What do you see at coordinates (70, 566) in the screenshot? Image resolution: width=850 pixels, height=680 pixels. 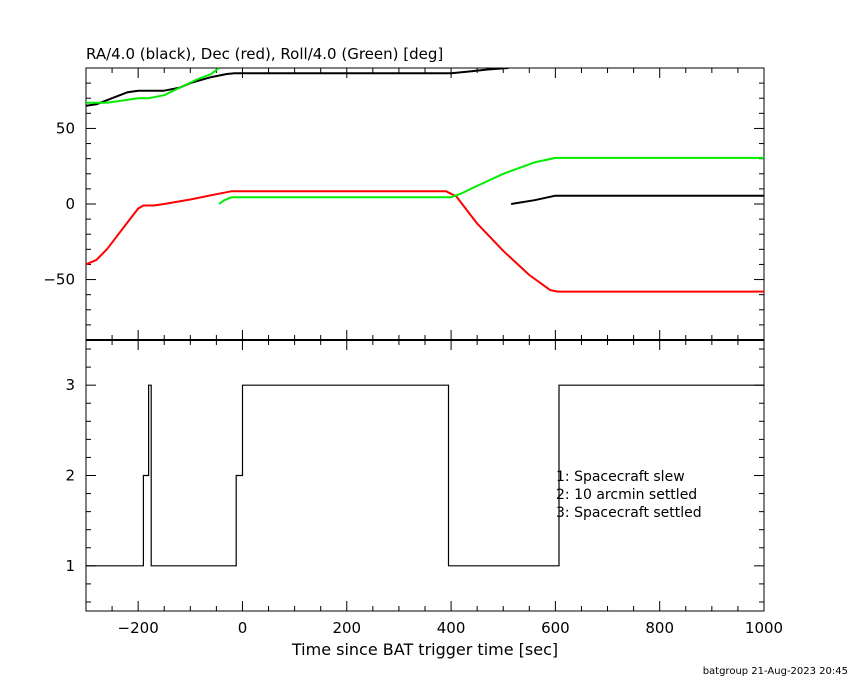 I see `y-tick-label: 1` at bounding box center [70, 566].